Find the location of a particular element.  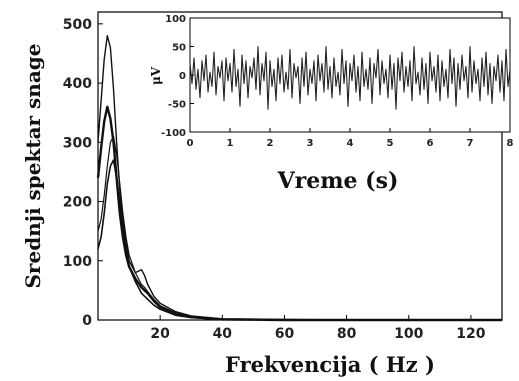

inset-y-tick-label: 50 is located at coordinates (179, 48).